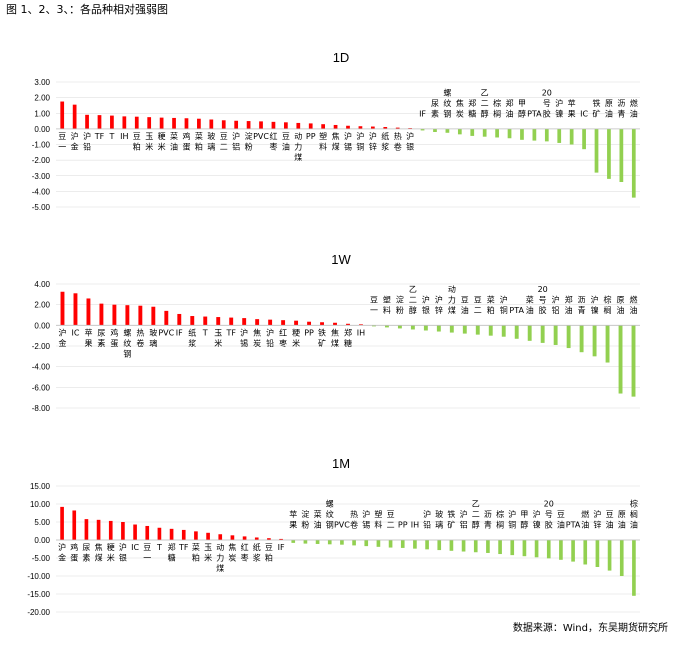  Describe the element at coordinates (572, 108) in the screenshot. I see `category-label: 苹果` at that location.